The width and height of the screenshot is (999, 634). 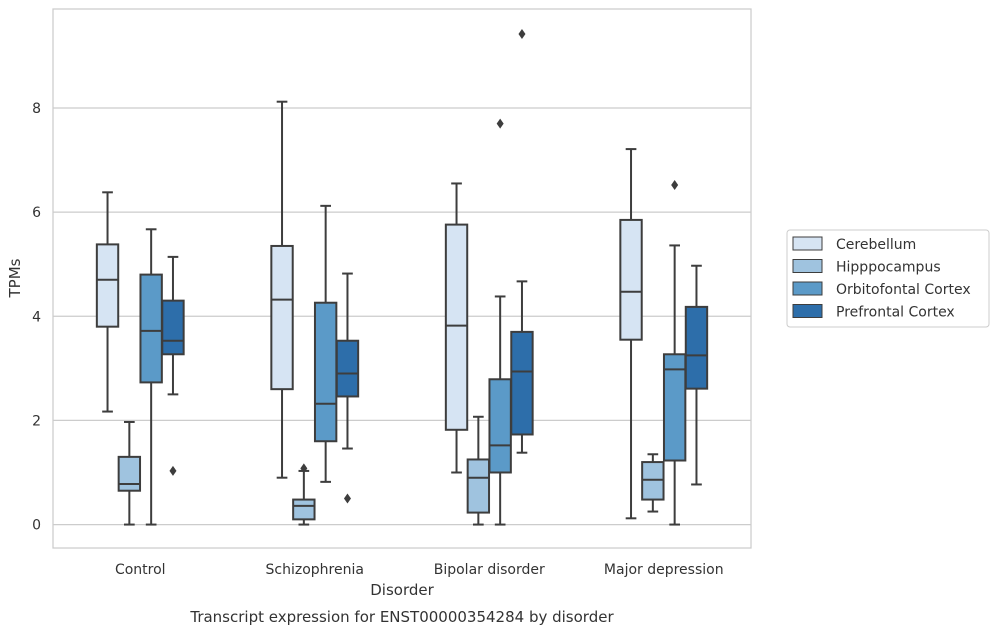 What do you see at coordinates (315, 570) in the screenshot?
I see `x-tick-label-1: Schizophrenia` at bounding box center [315, 570].